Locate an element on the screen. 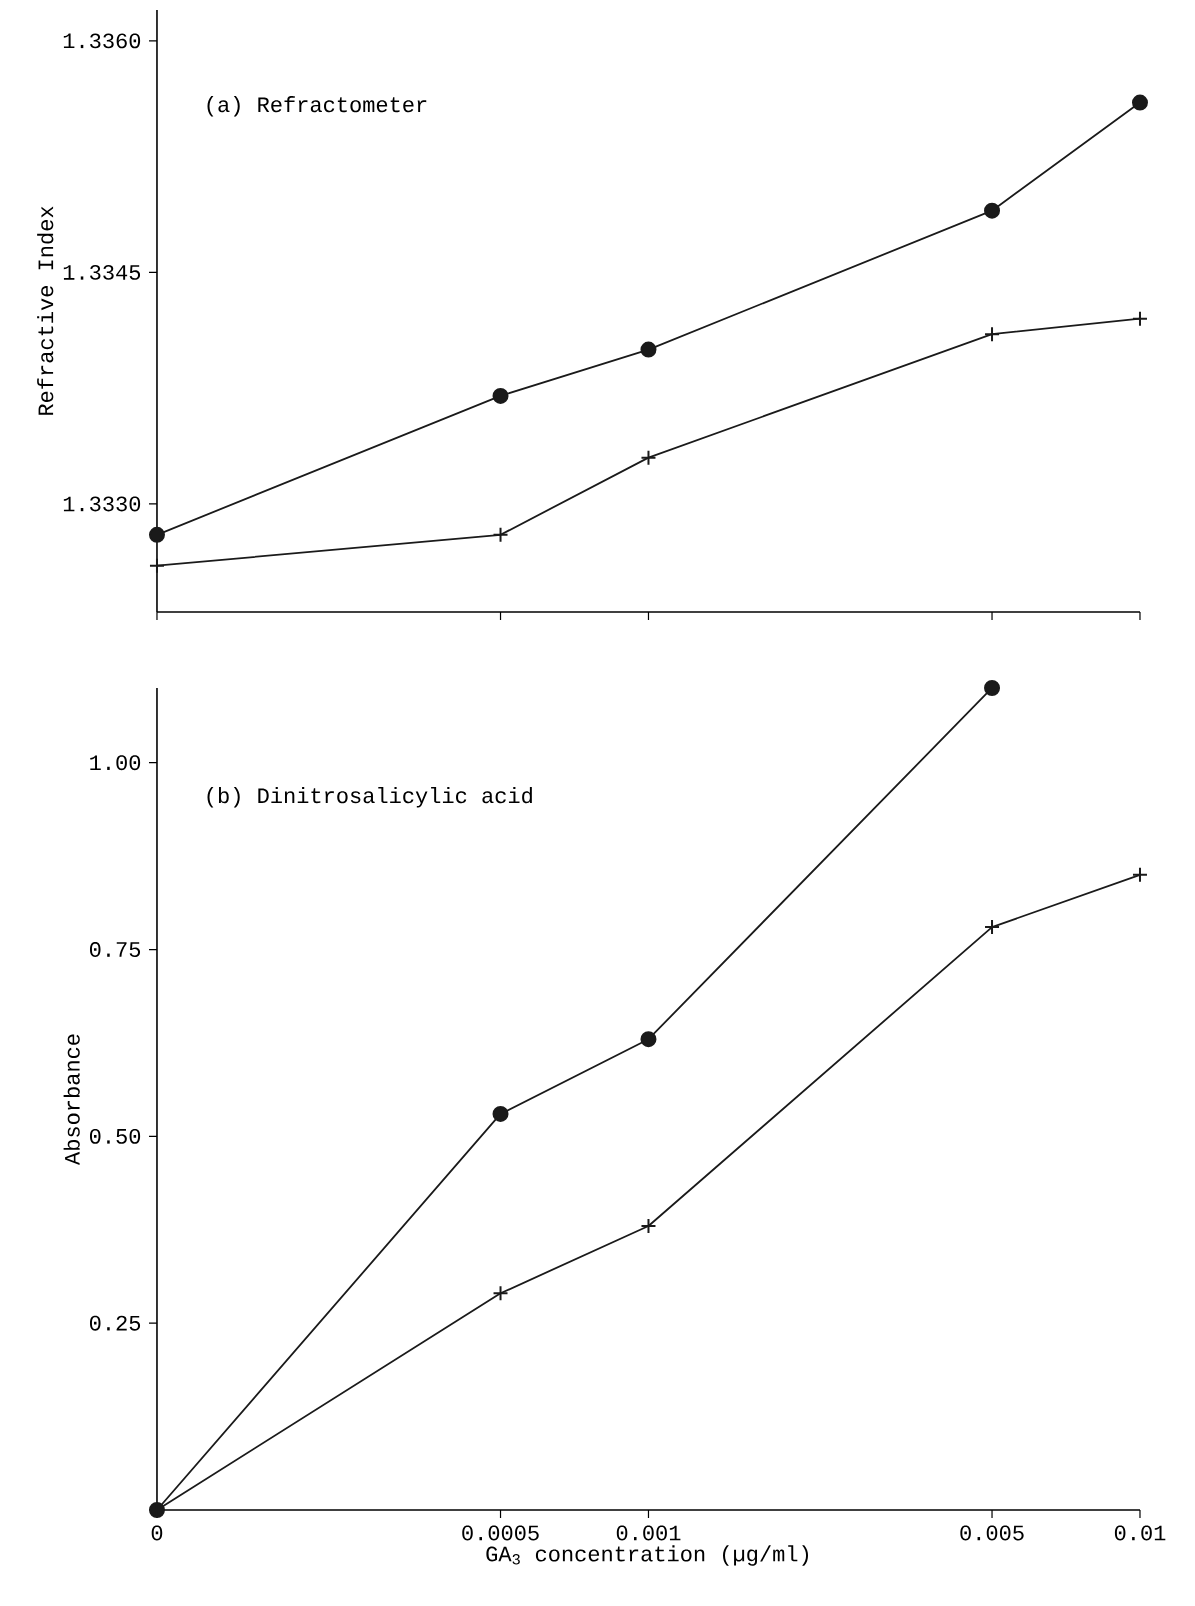 The height and width of the screenshot is (1606, 1195). x-tick-label: 0 is located at coordinates (157, 1533).